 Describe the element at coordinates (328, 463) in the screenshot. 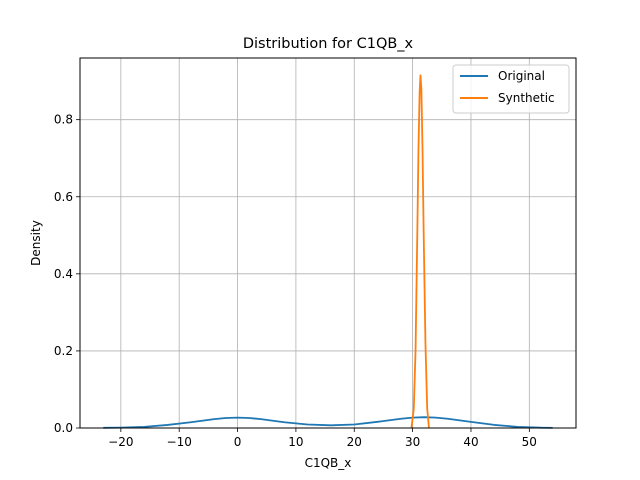

I see `x-axis-label: C1QB_x` at that location.